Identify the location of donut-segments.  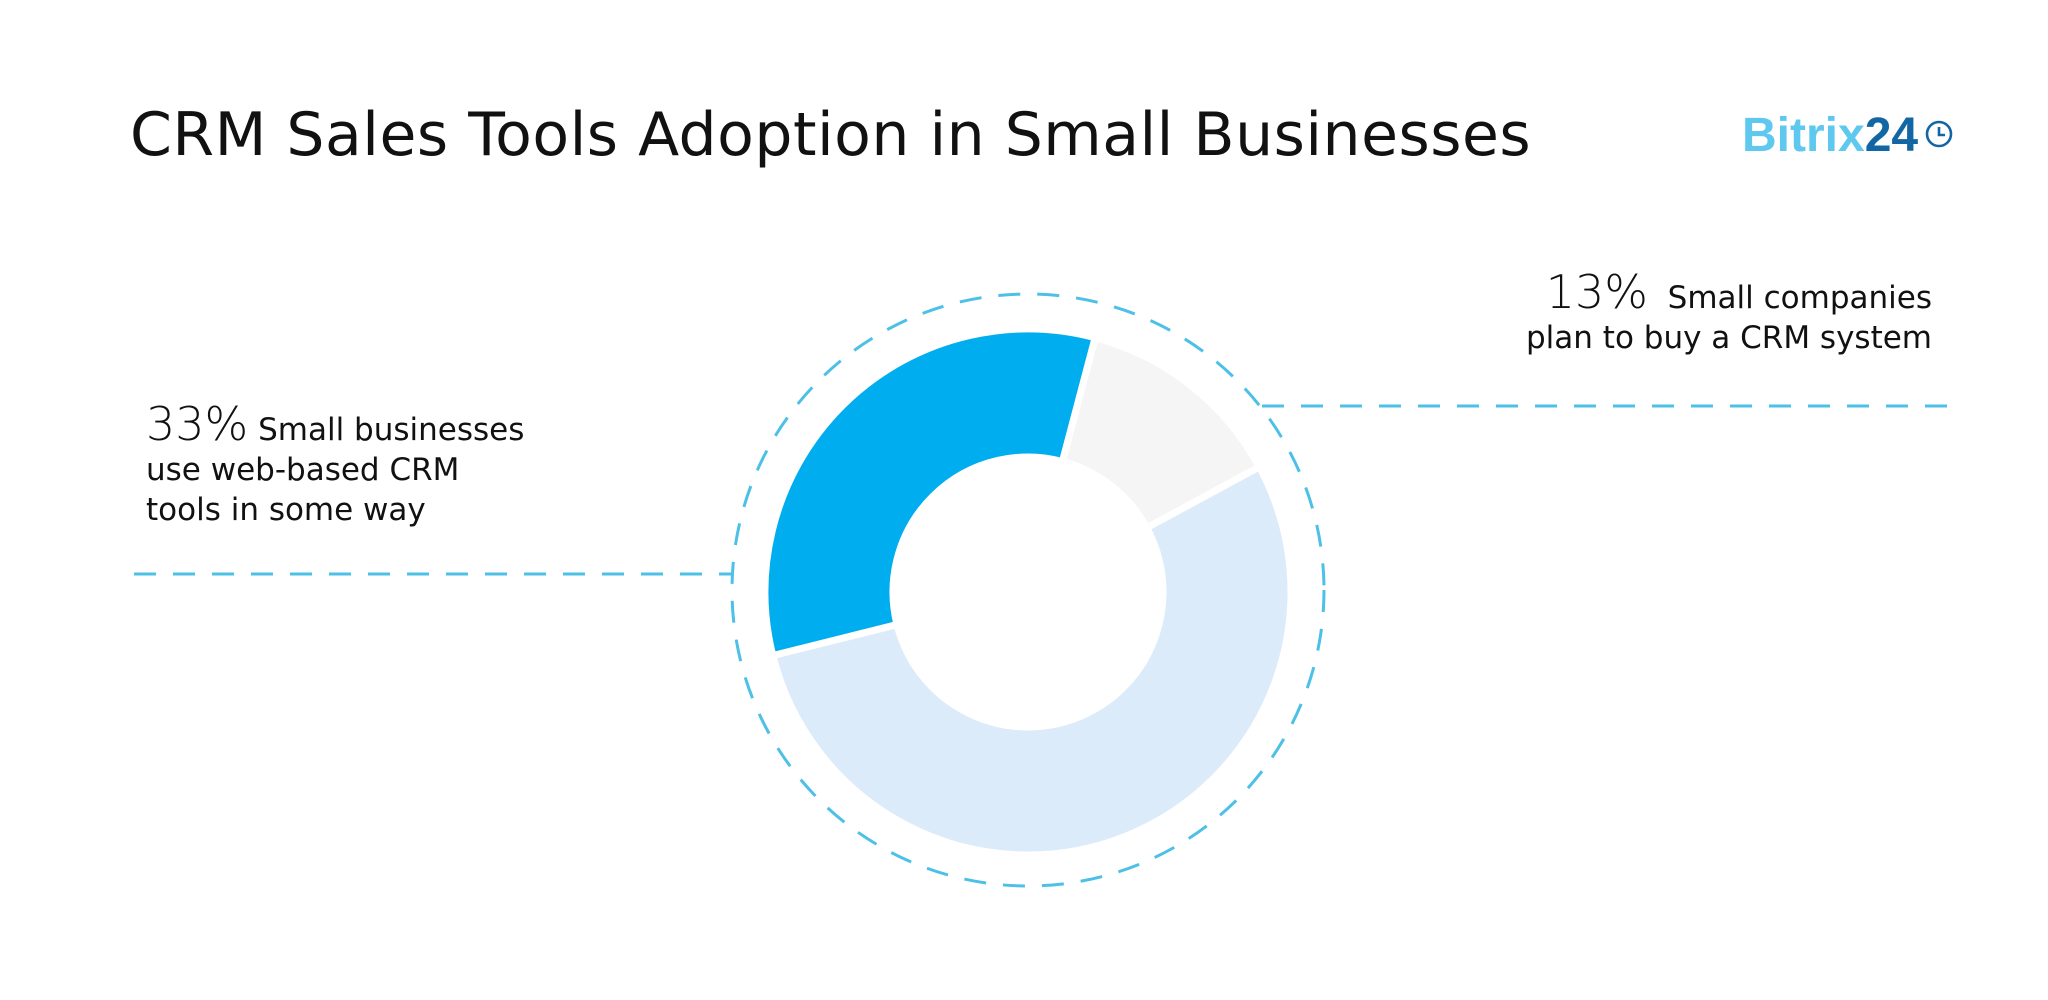
(1028, 592).